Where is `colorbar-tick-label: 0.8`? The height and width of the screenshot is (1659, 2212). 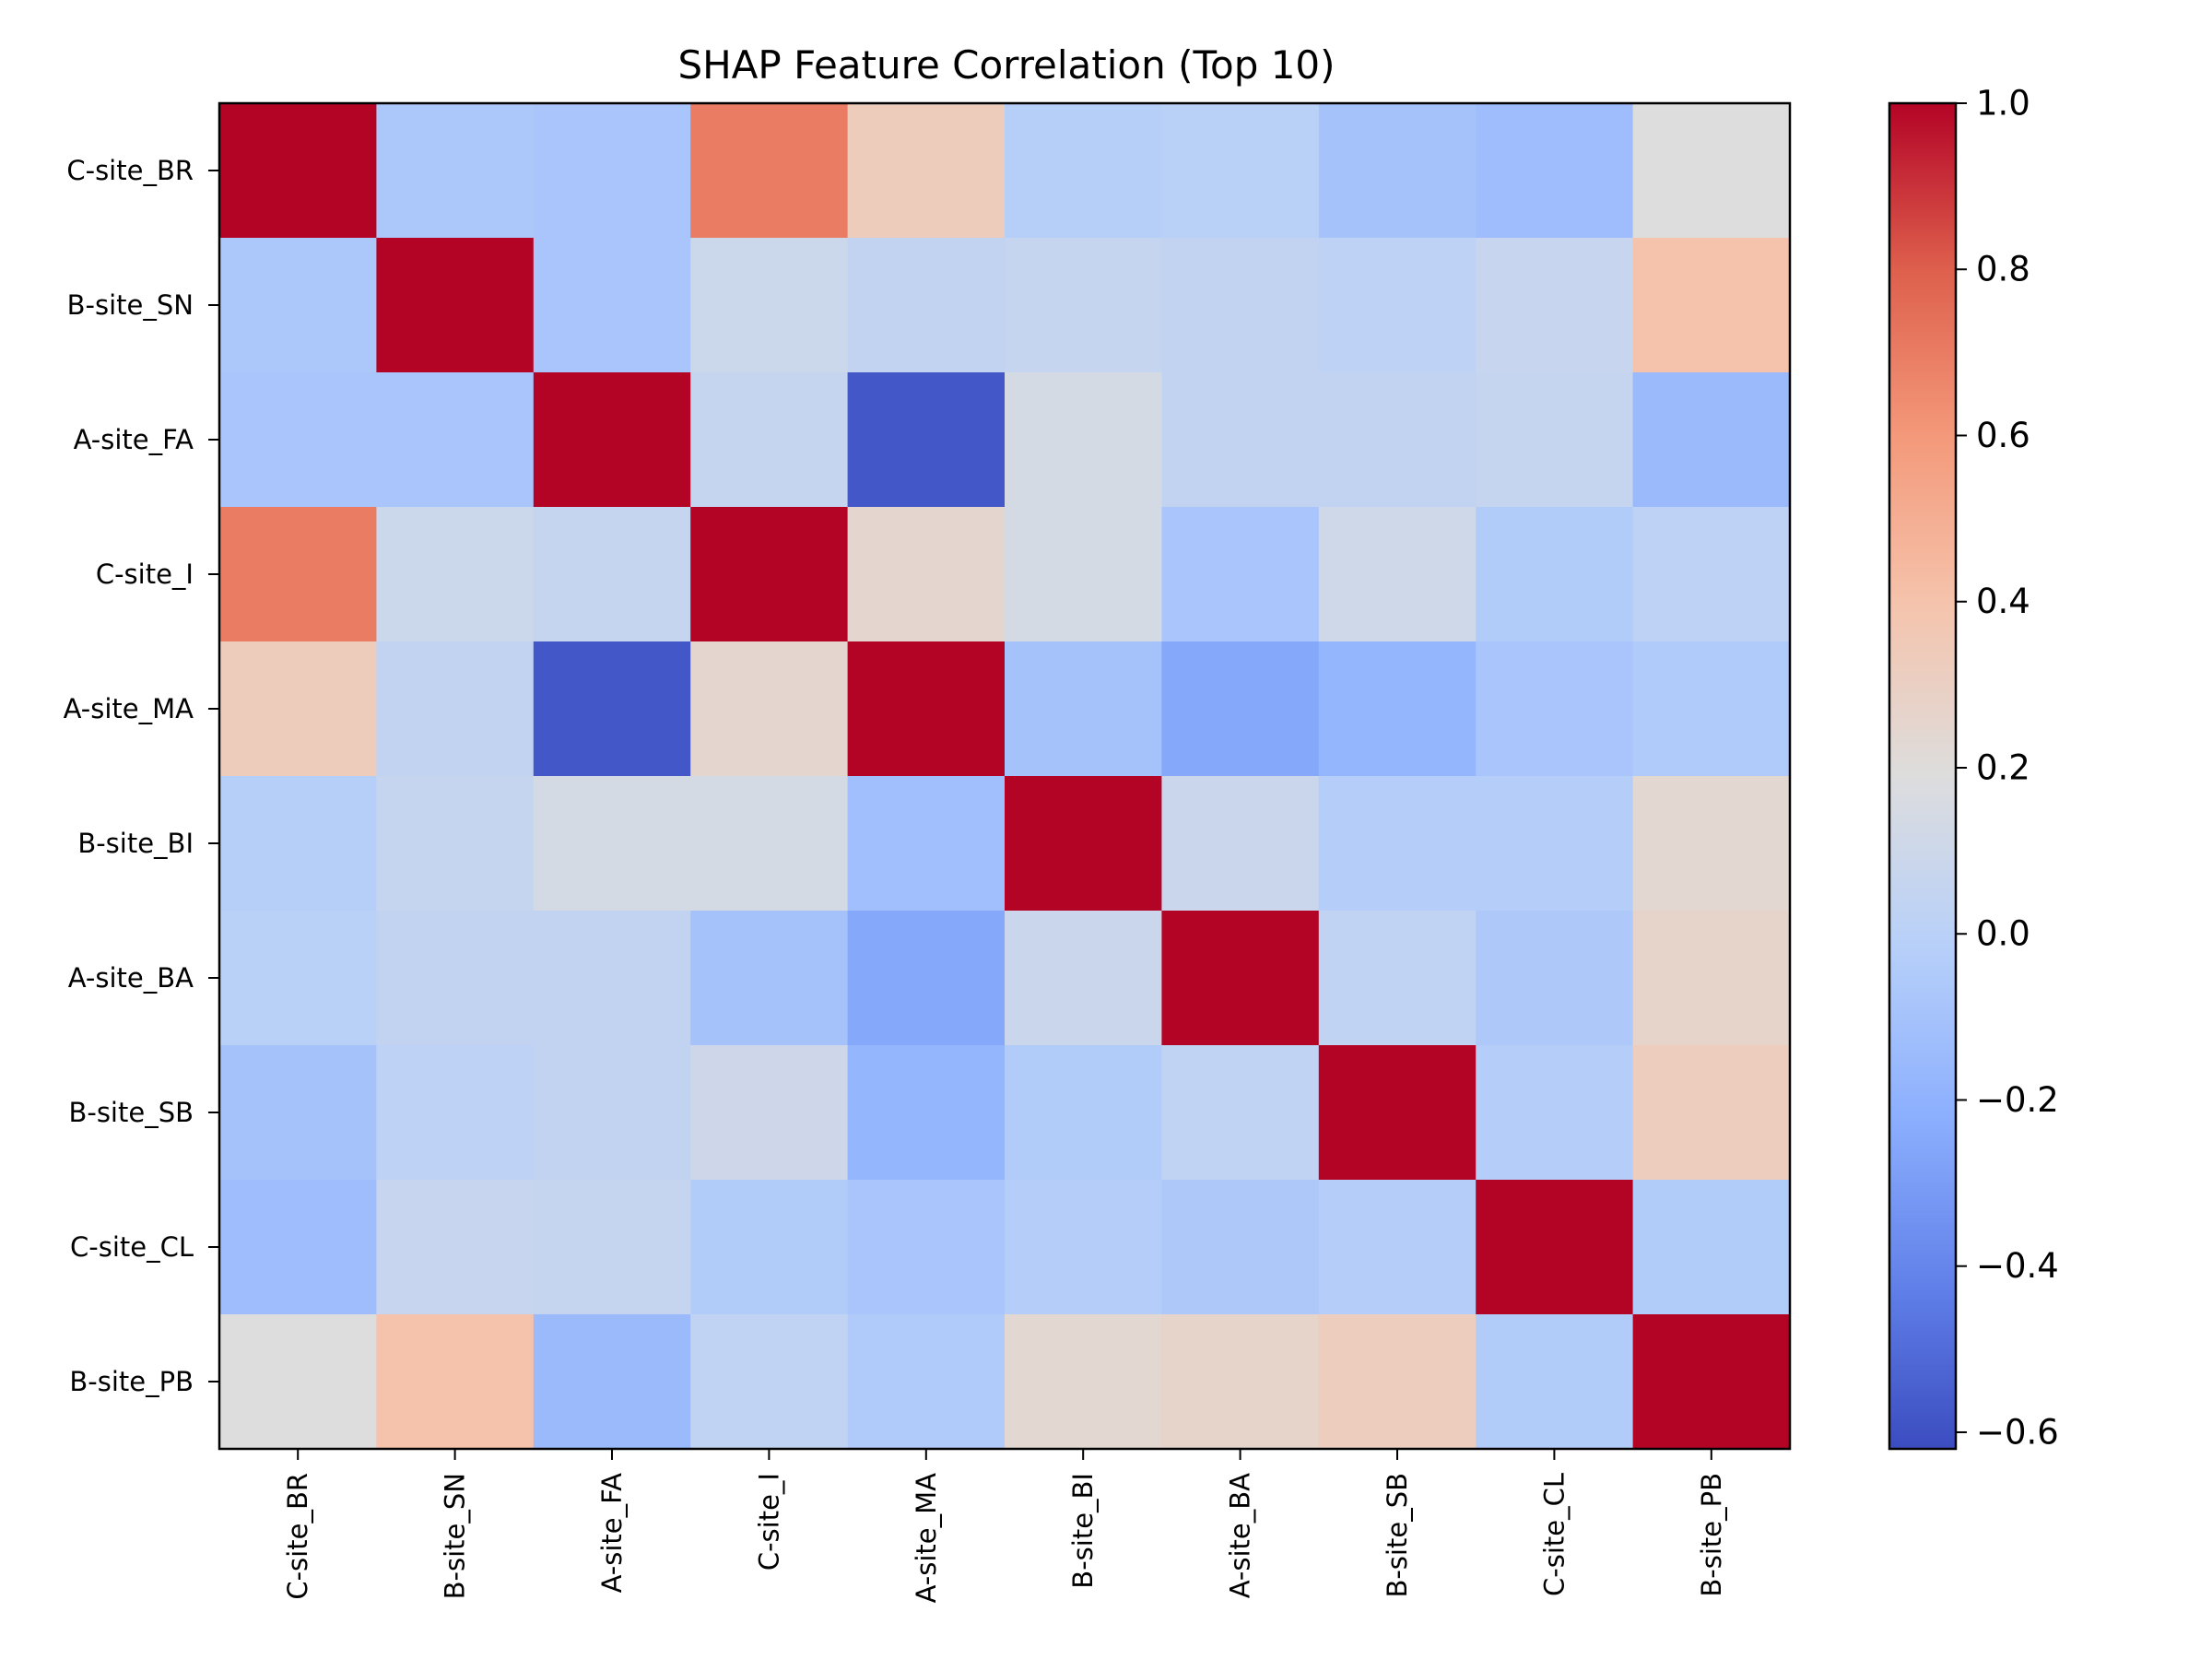 colorbar-tick-label: 0.8 is located at coordinates (2003, 269).